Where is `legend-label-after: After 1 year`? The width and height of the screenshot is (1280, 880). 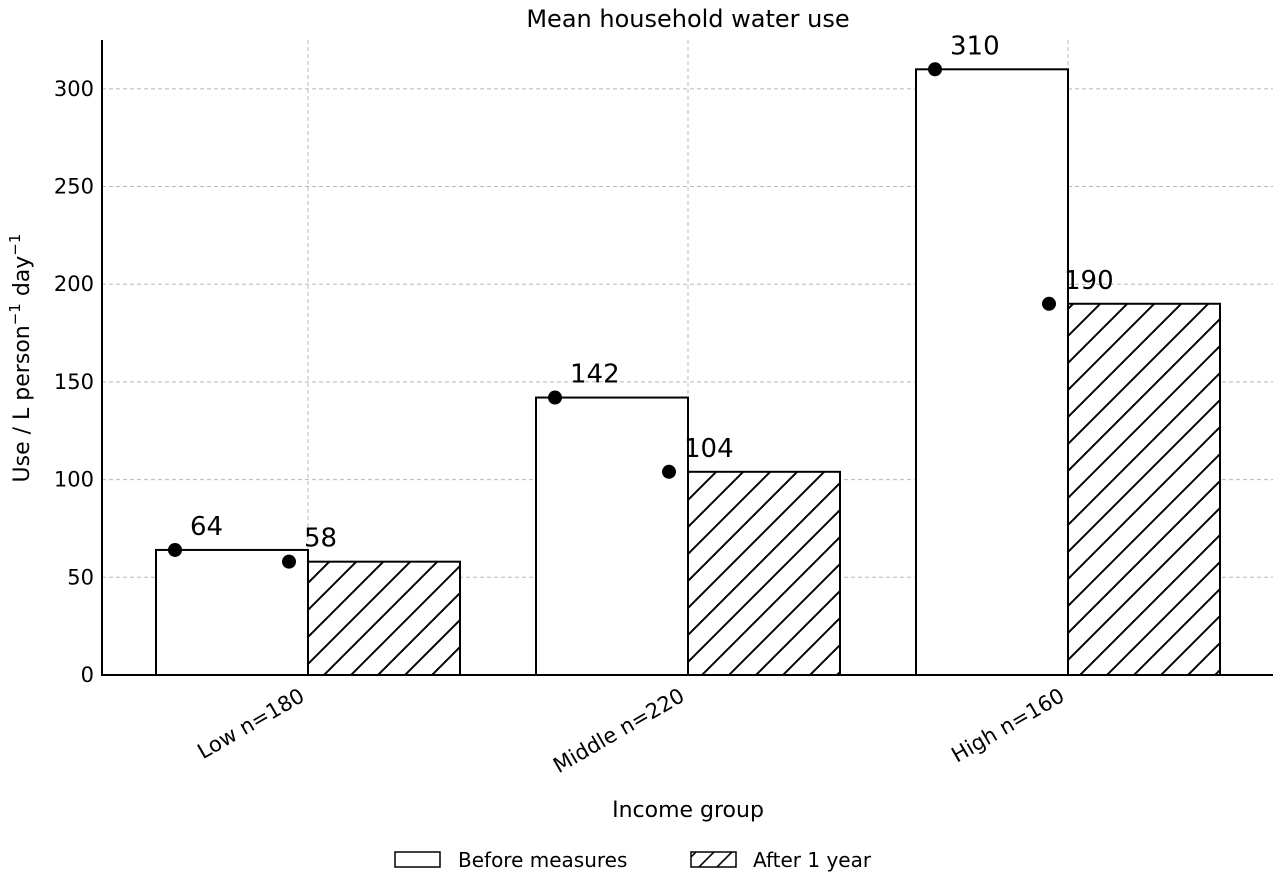 legend-label-after: After 1 year is located at coordinates (812, 860).